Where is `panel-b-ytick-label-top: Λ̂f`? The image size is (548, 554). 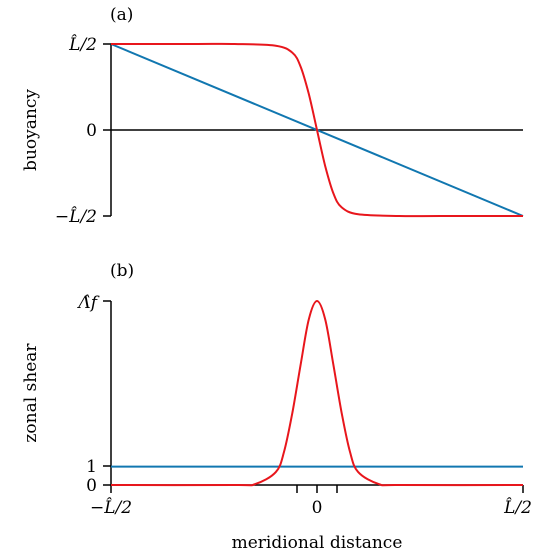 panel-b-ytick-label-top: Λ̂f is located at coordinates (87, 303).